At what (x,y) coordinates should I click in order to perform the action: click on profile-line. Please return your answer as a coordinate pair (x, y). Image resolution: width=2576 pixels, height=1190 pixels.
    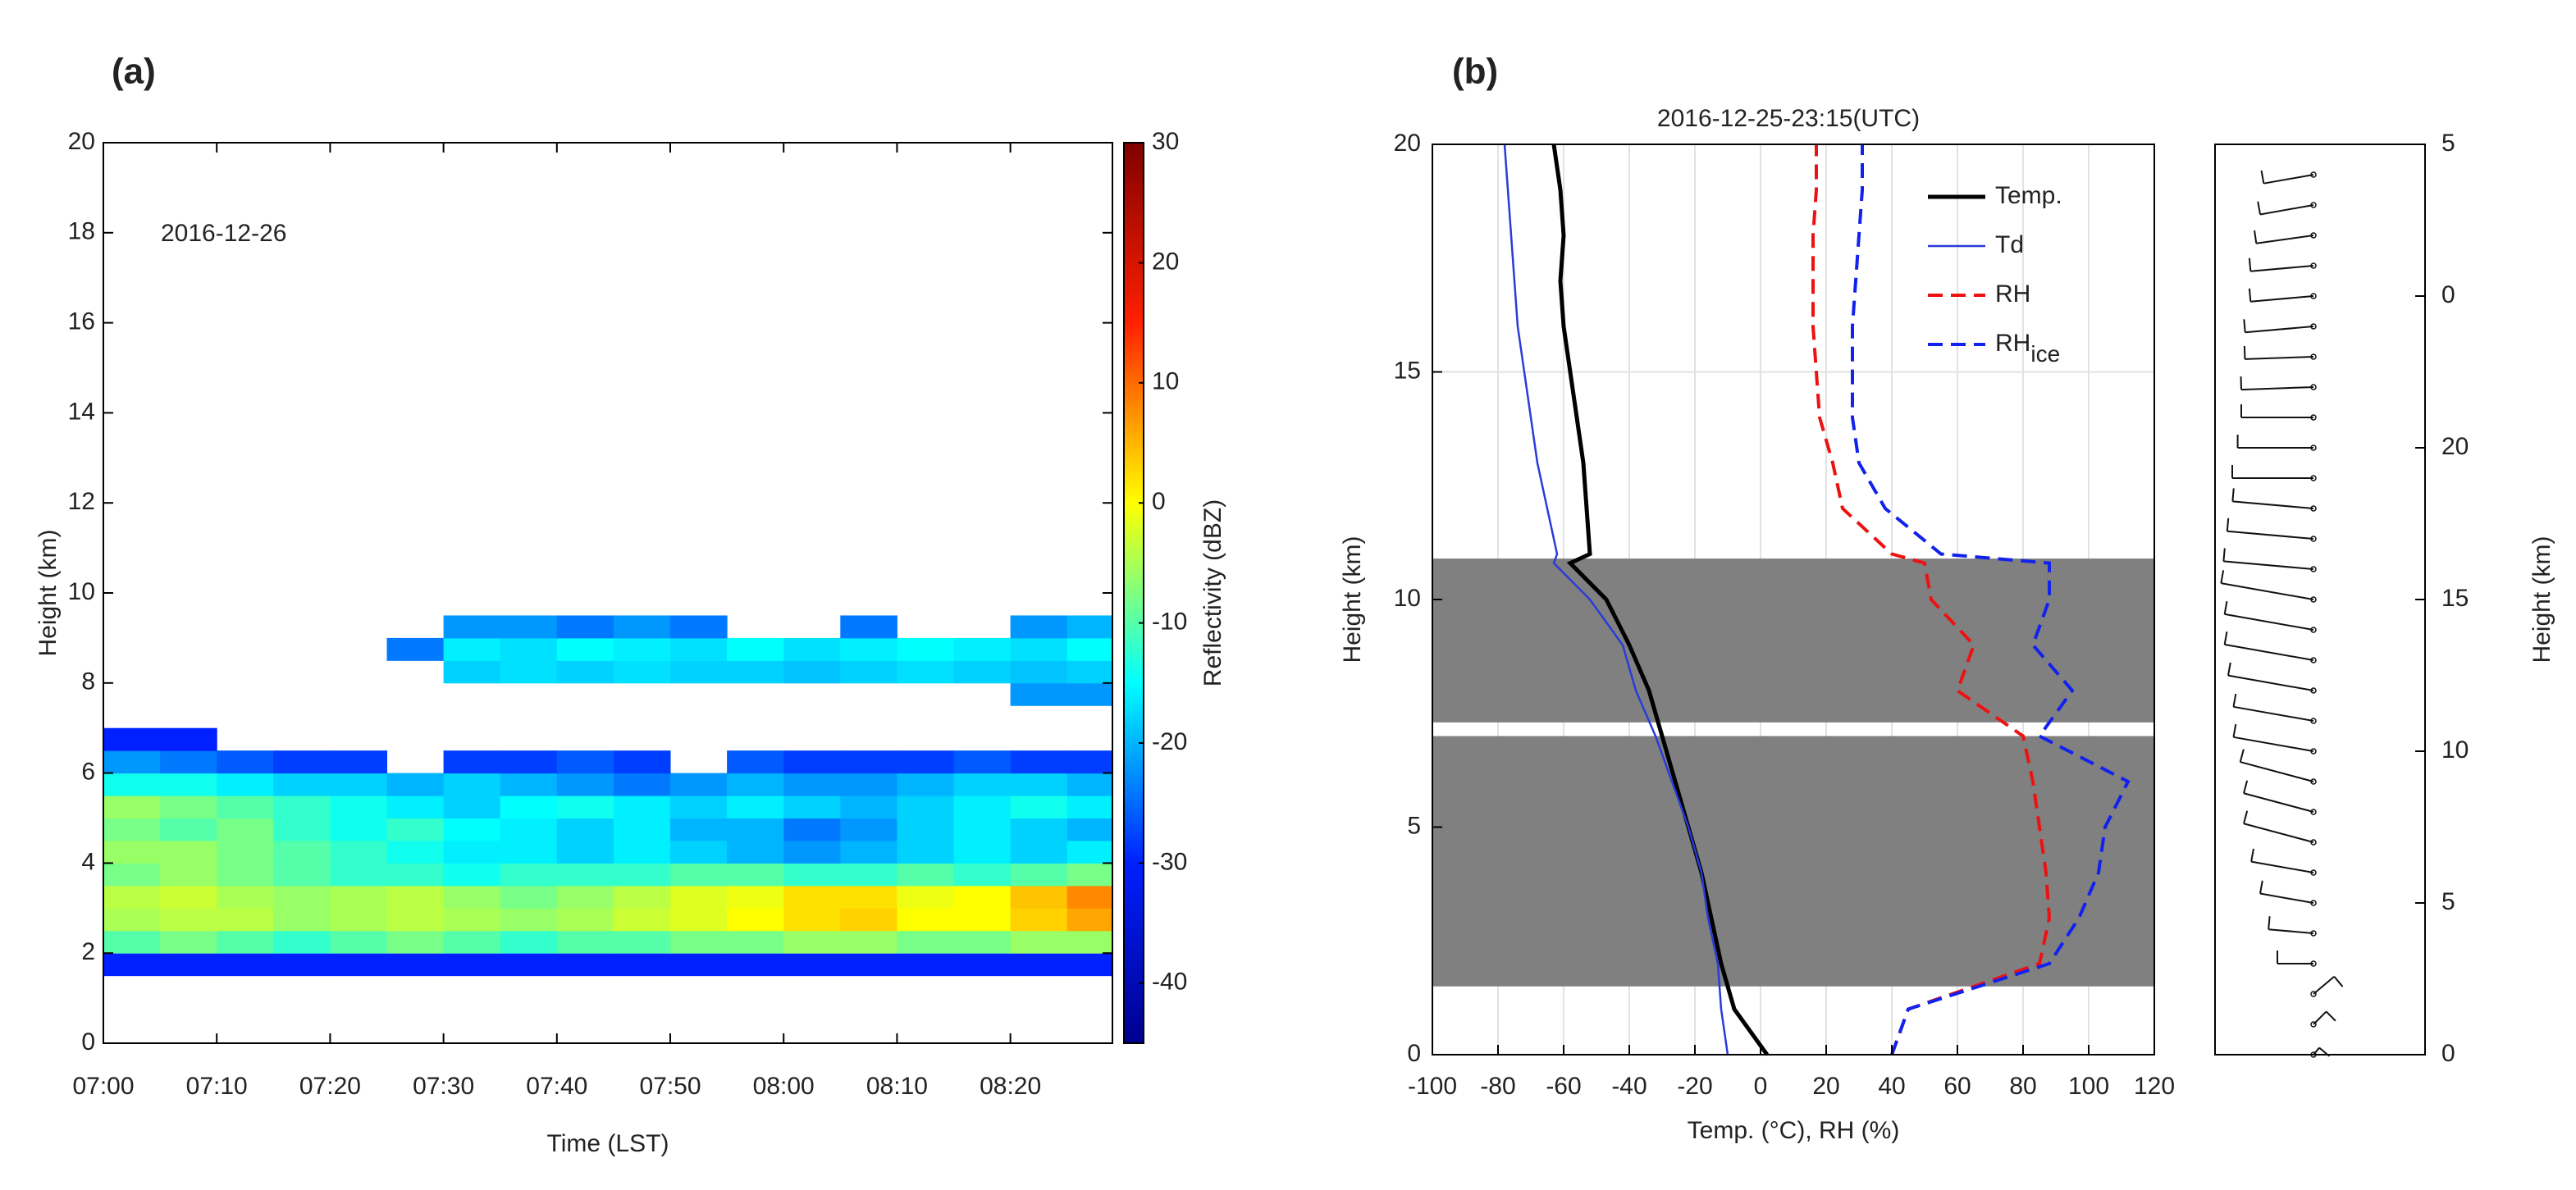
    Looking at the image, I should click on (1616, 600).